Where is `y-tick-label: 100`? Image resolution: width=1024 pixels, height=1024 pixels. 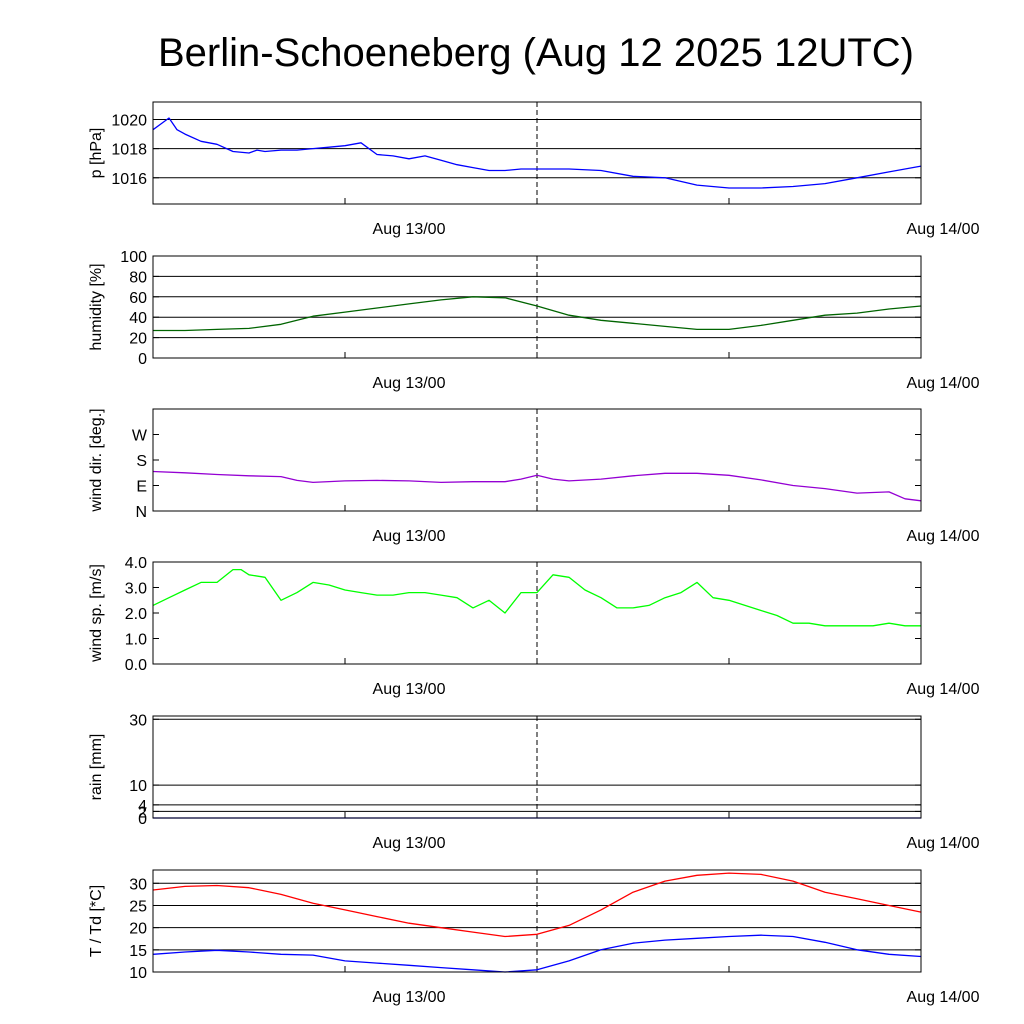
y-tick-label: 100 is located at coordinates (133, 257).